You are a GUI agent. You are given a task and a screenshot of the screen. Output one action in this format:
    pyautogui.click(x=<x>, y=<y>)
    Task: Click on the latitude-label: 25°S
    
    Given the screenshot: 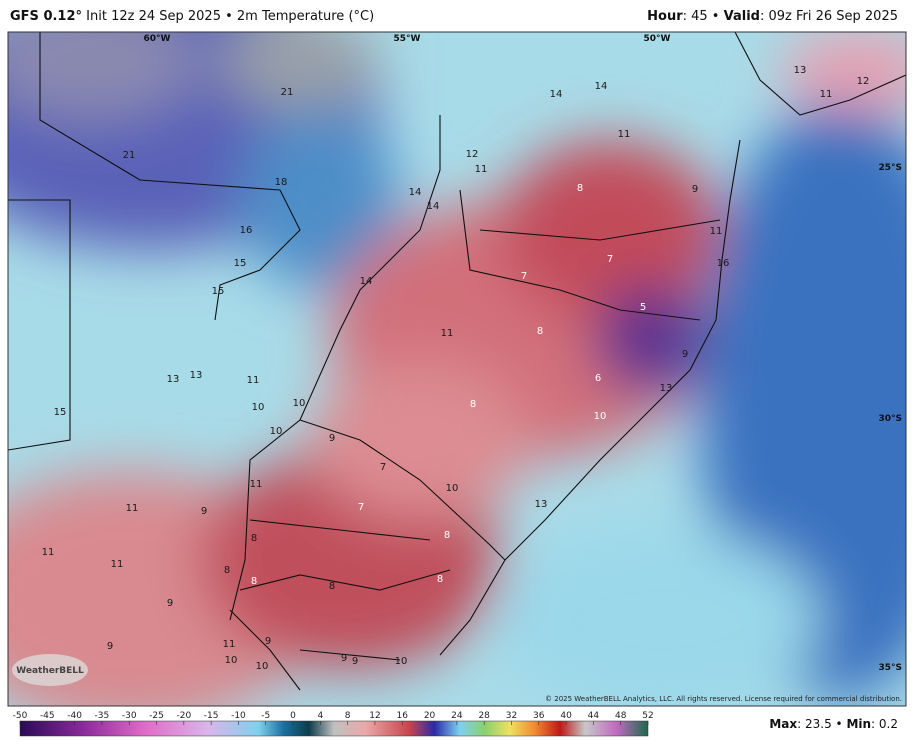 What is the action you would take?
    pyautogui.click(x=890, y=168)
    